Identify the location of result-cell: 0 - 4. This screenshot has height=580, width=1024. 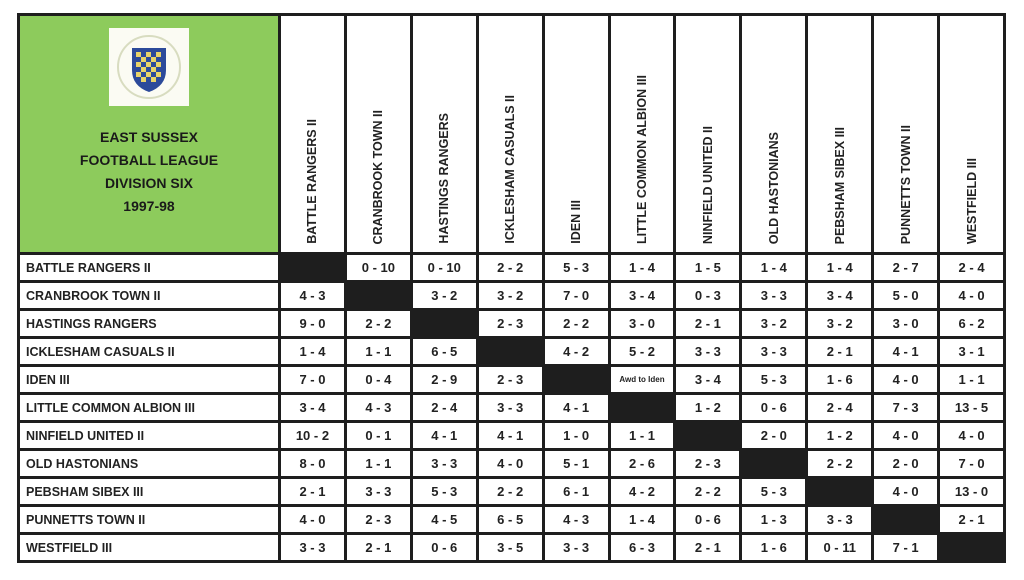
(378, 379).